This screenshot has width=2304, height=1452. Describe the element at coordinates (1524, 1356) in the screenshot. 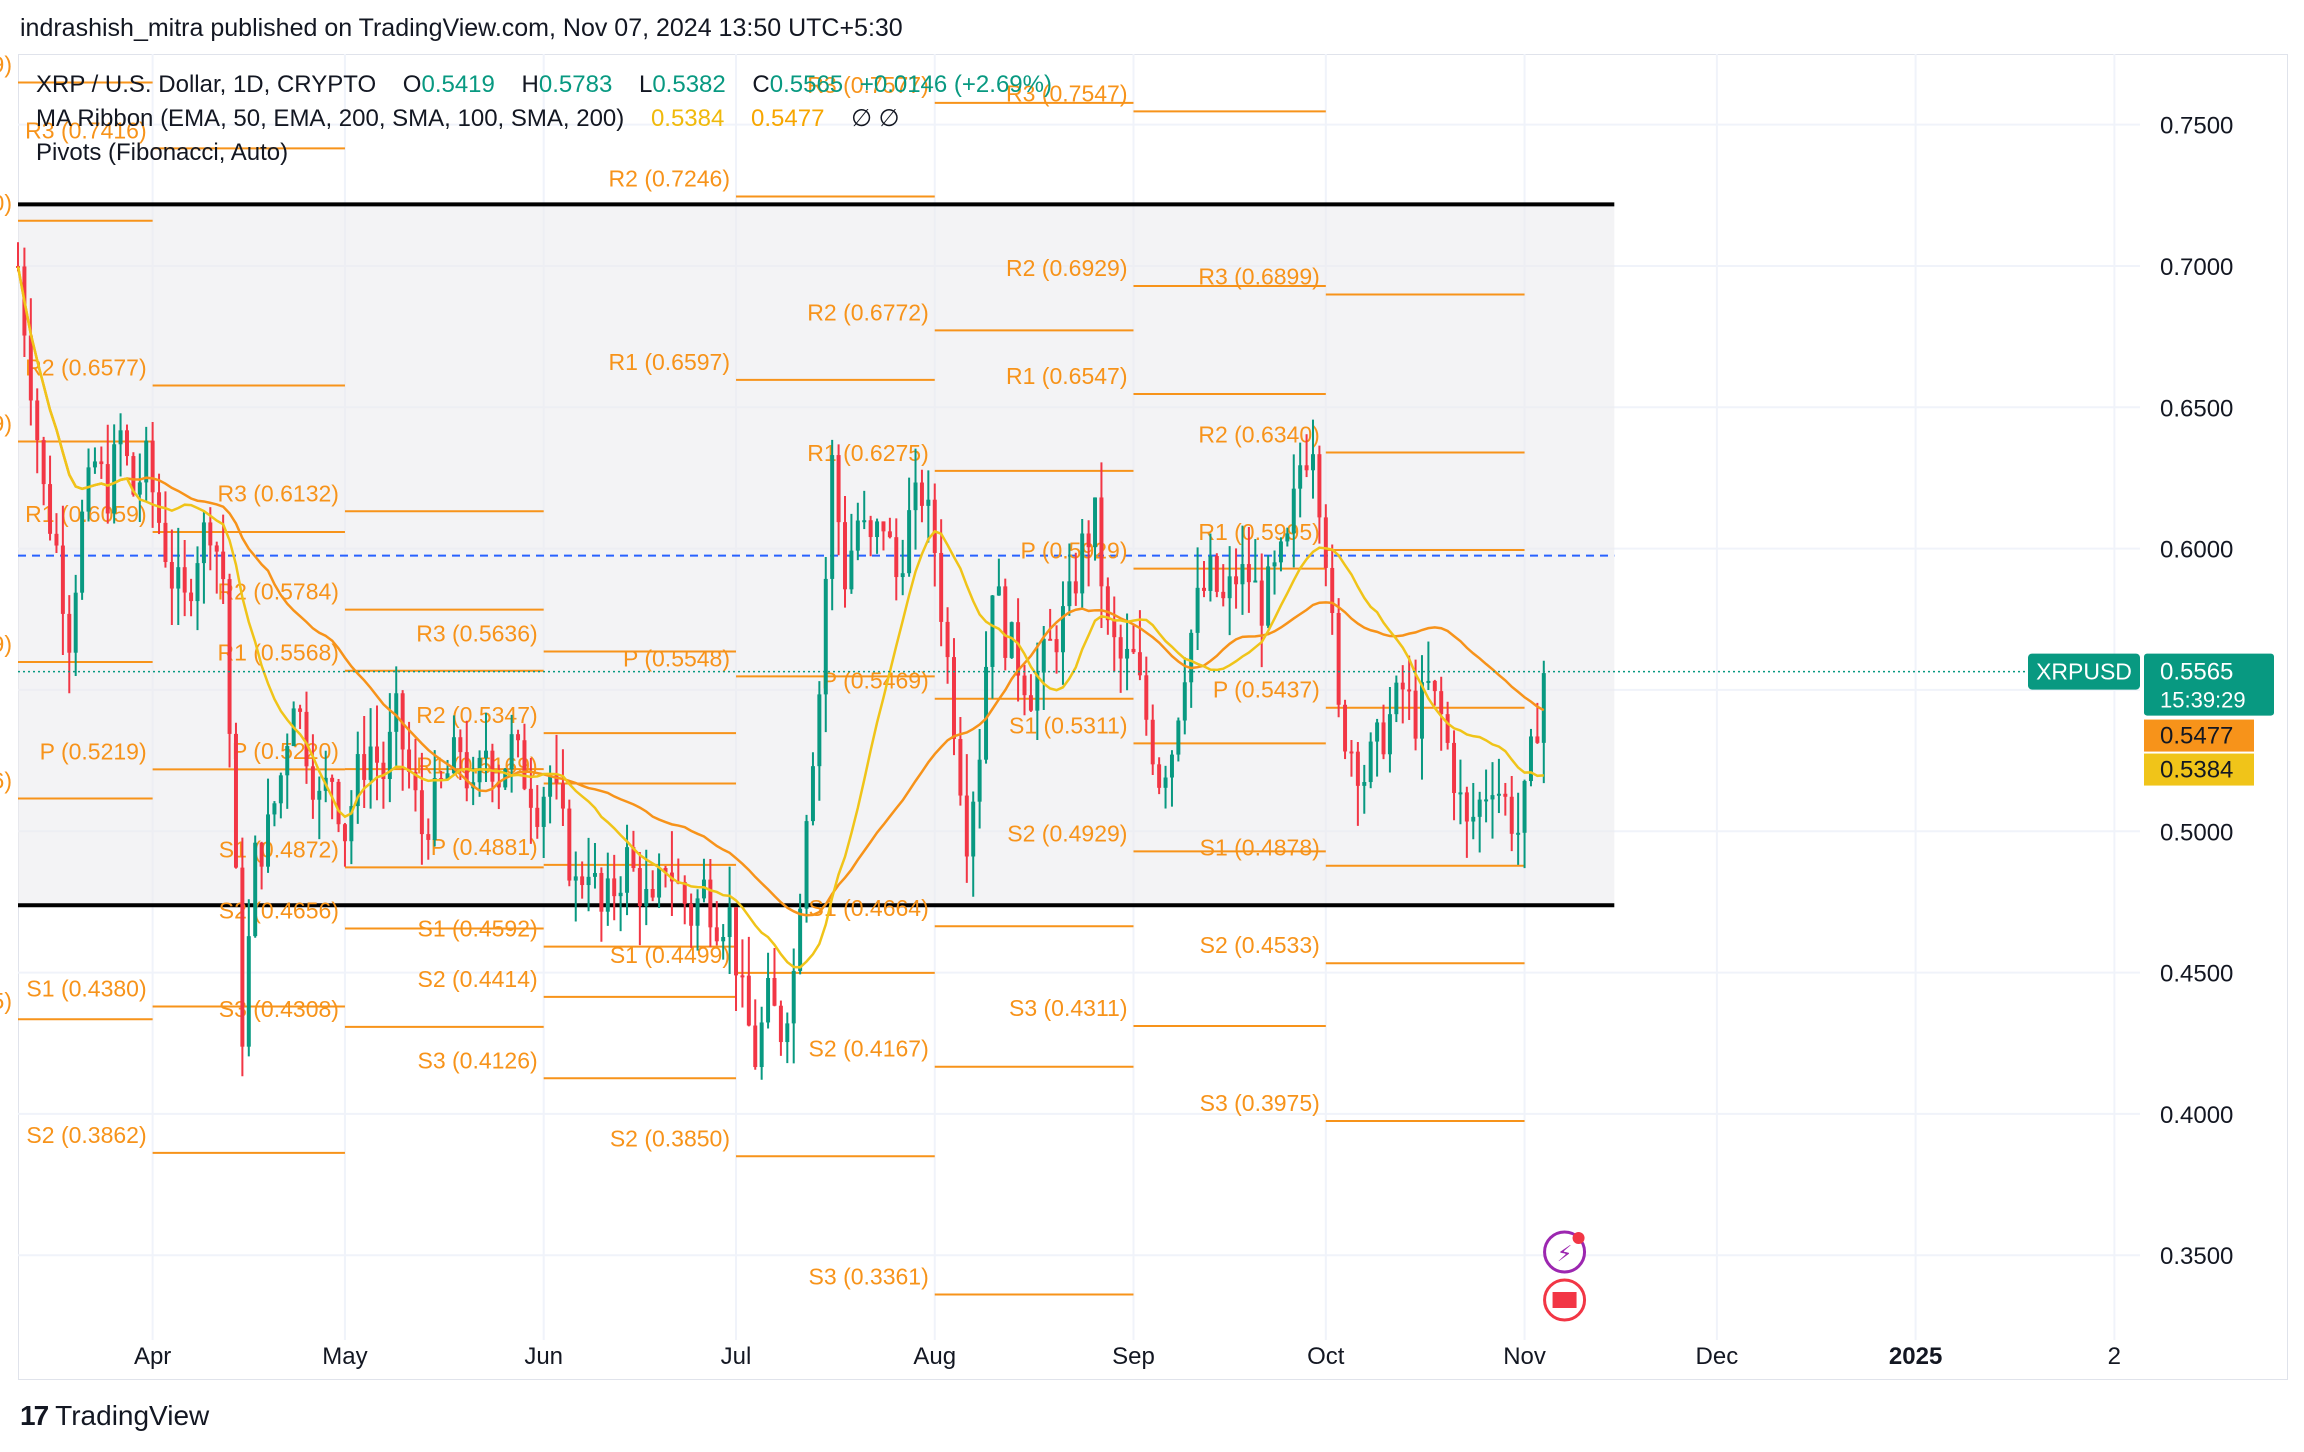

I see `time-tick-label: Nov` at that location.